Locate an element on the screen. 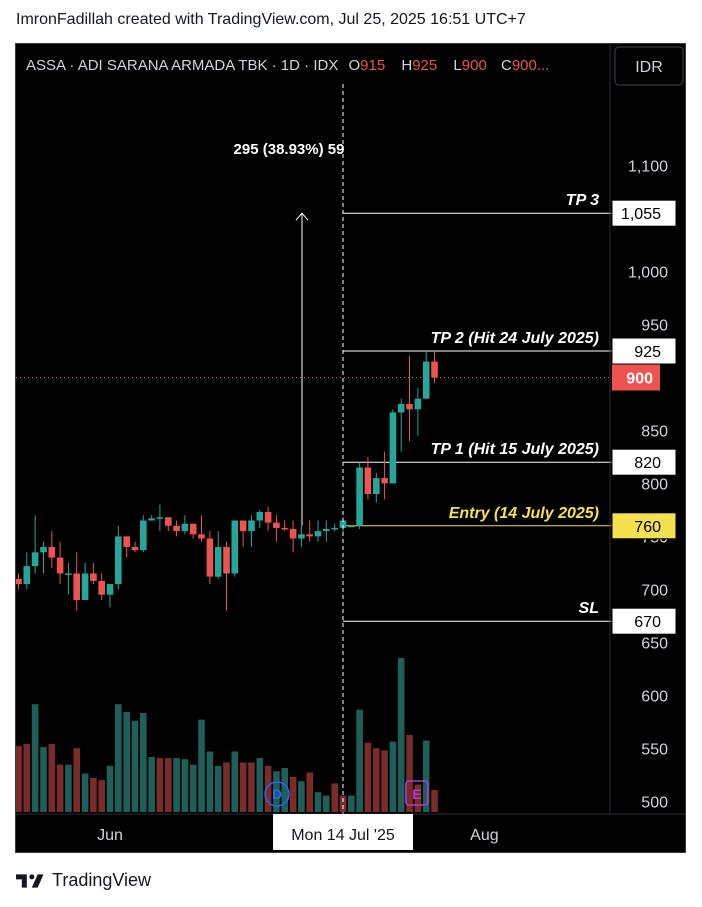 This screenshot has height=907, width=702. legend-high-value: 925 is located at coordinates (424, 65).